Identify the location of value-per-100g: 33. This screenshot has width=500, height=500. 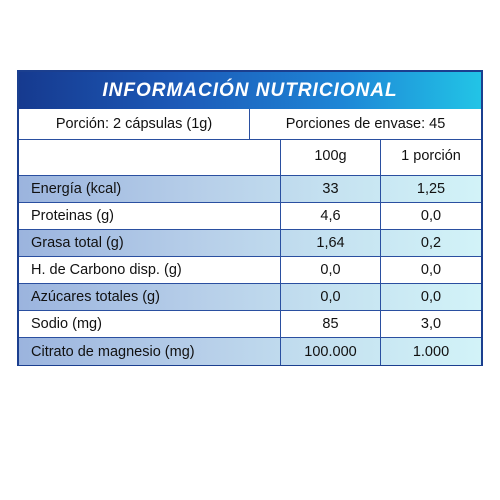
(331, 189).